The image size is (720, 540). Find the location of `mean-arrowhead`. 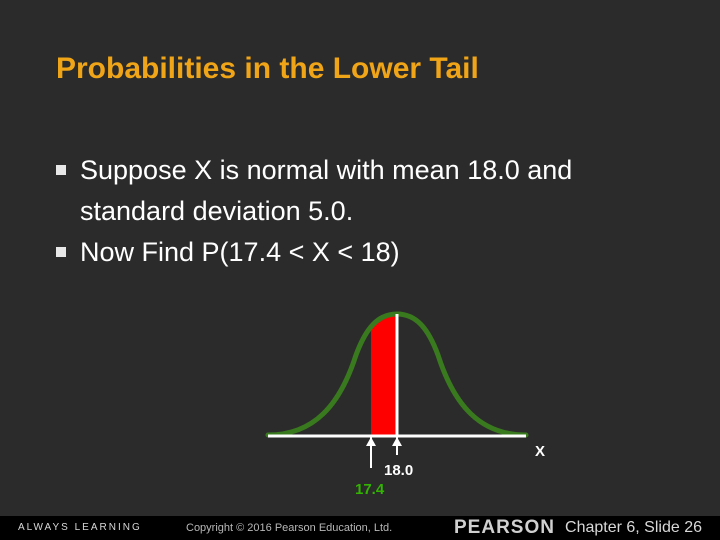

mean-arrowhead is located at coordinates (397, 441).